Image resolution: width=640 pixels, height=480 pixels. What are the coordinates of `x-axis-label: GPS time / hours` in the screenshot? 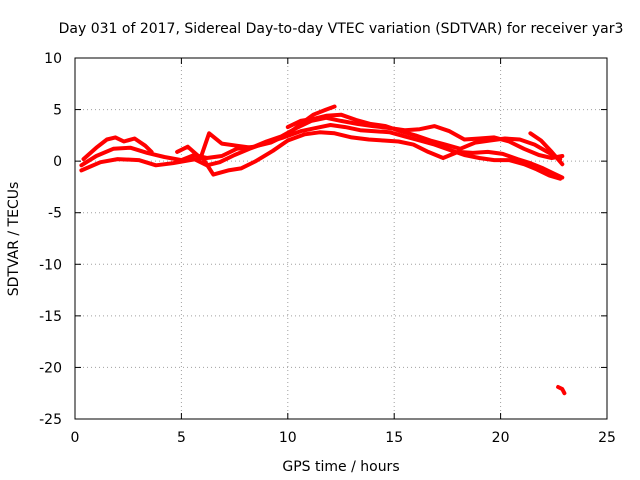 It's located at (340, 467).